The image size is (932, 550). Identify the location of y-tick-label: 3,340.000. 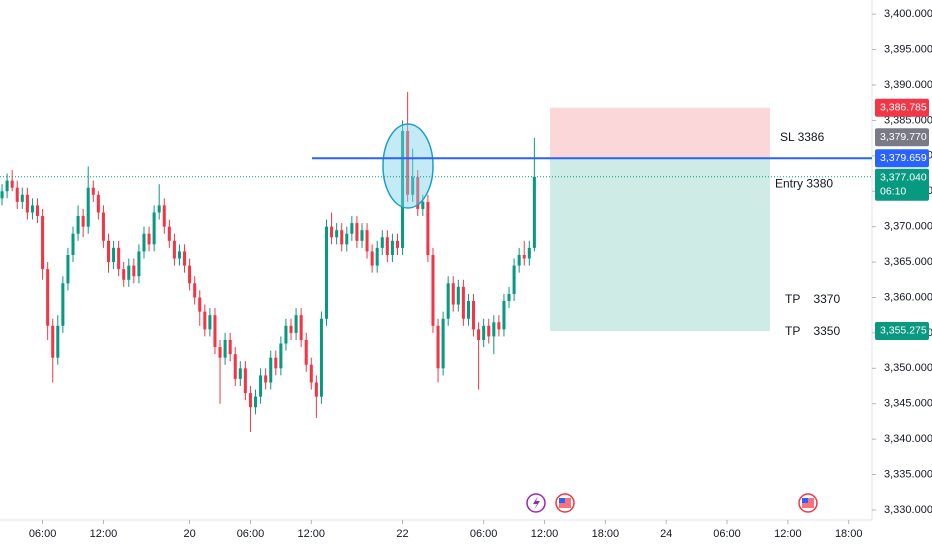
(908, 439).